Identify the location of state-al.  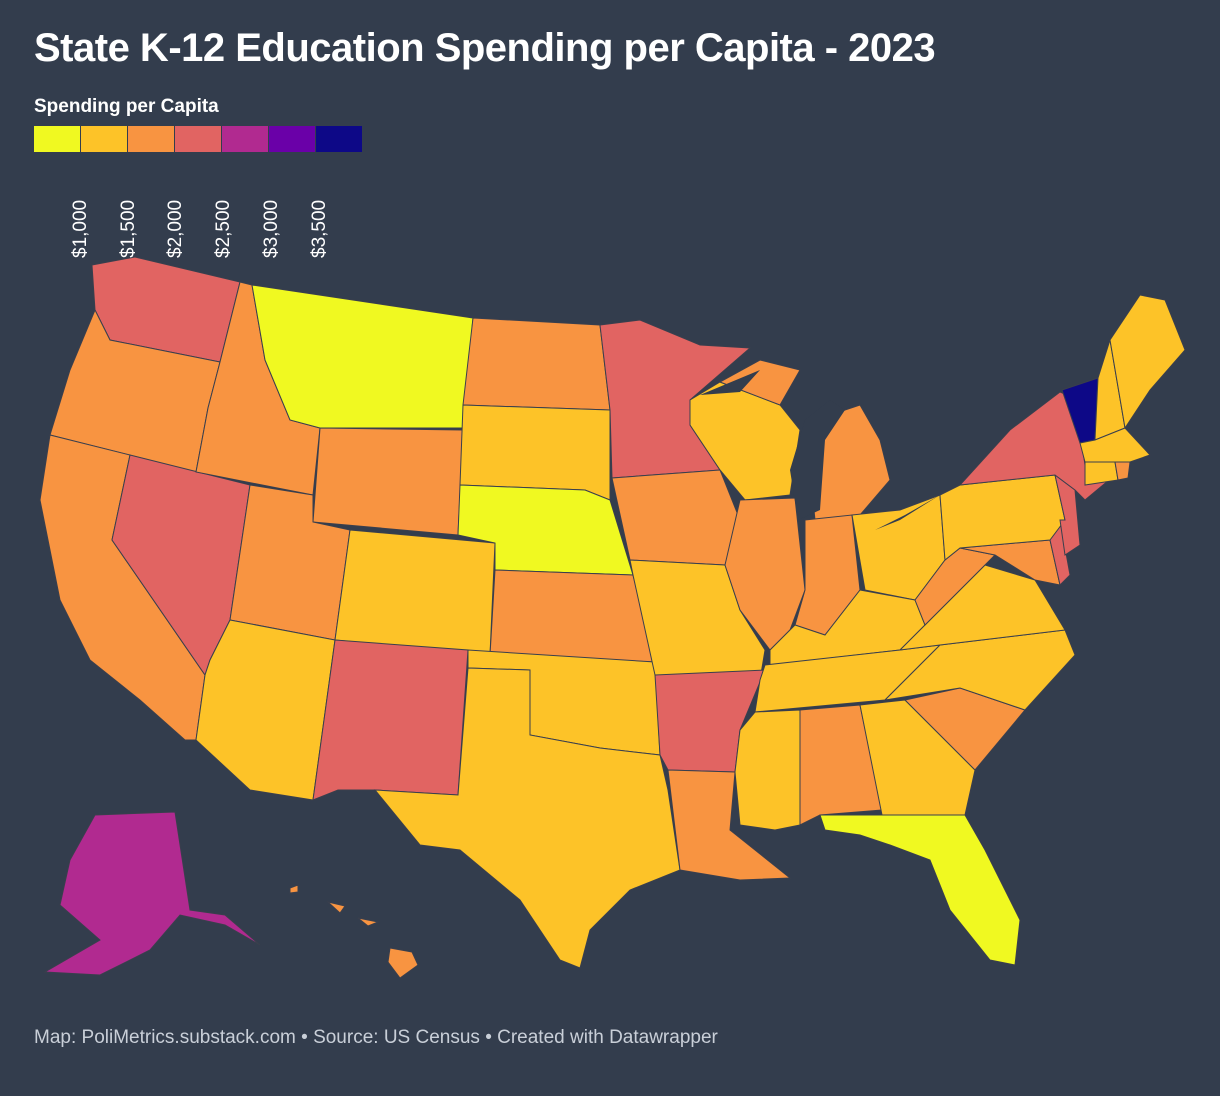
(841, 765).